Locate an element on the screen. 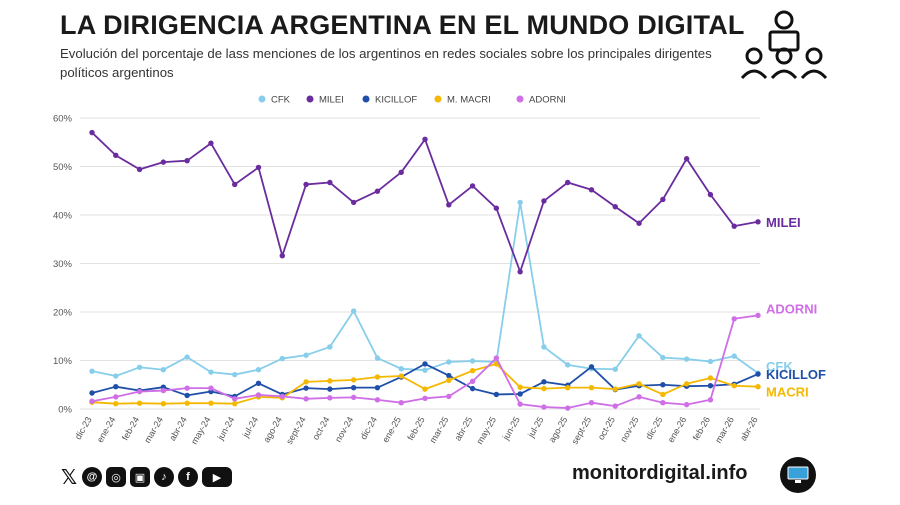 Image resolution: width=900 pixels, height=505 pixels. x-icon: 𝕏 is located at coordinates (69, 477).